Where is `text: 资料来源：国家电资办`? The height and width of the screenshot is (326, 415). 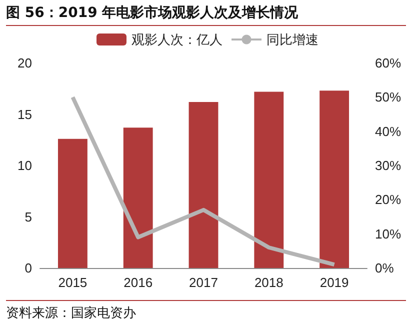
text: 资料来源：国家电资办 is located at coordinates (206, 311).